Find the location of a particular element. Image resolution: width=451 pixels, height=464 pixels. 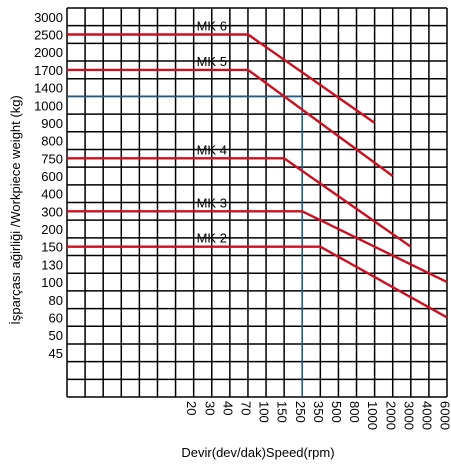

x-tick-label: 500 is located at coordinates (336, 412).